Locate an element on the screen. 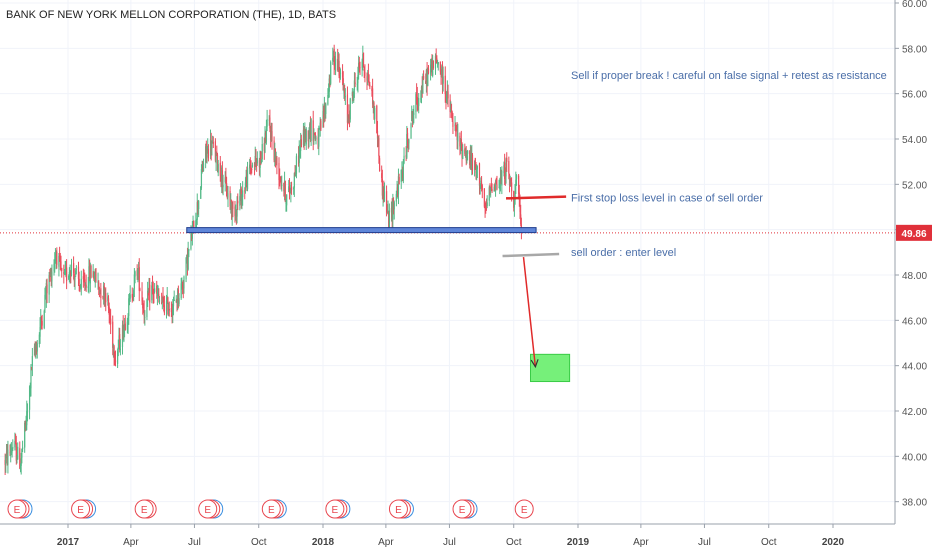  arrow-line is located at coordinates (529, 311).